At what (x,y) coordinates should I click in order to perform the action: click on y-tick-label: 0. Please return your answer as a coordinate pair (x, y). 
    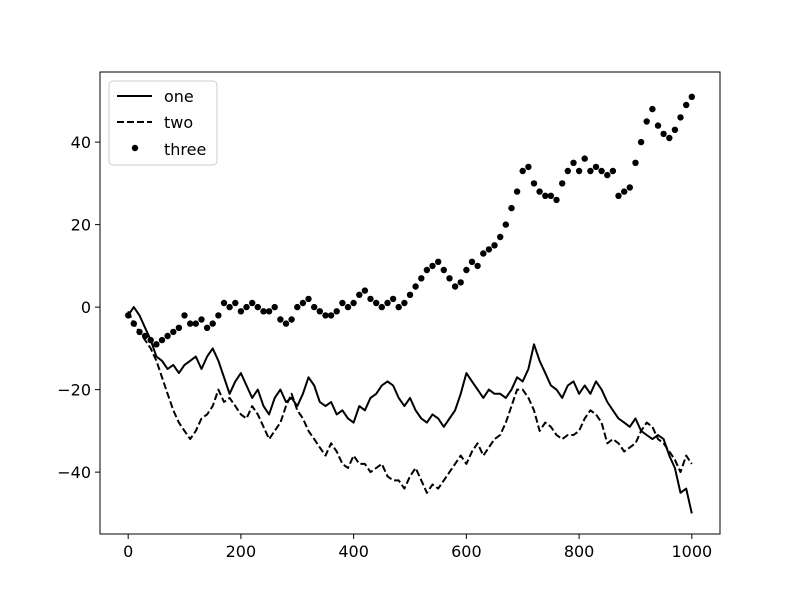
    Looking at the image, I should click on (86, 307).